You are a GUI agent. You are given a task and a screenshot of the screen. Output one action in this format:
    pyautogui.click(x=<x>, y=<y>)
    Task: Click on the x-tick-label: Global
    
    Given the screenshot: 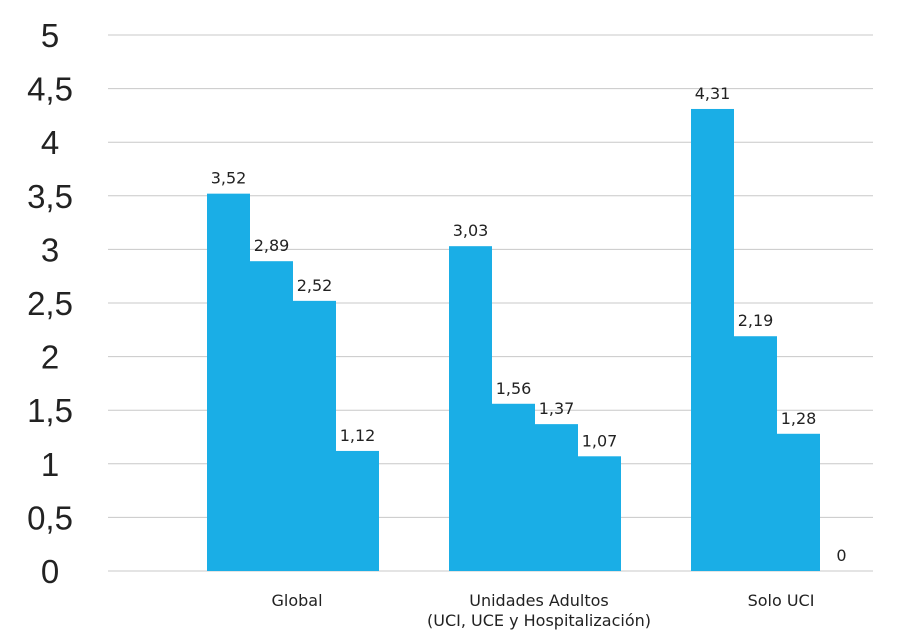 What is the action you would take?
    pyautogui.click(x=296, y=600)
    